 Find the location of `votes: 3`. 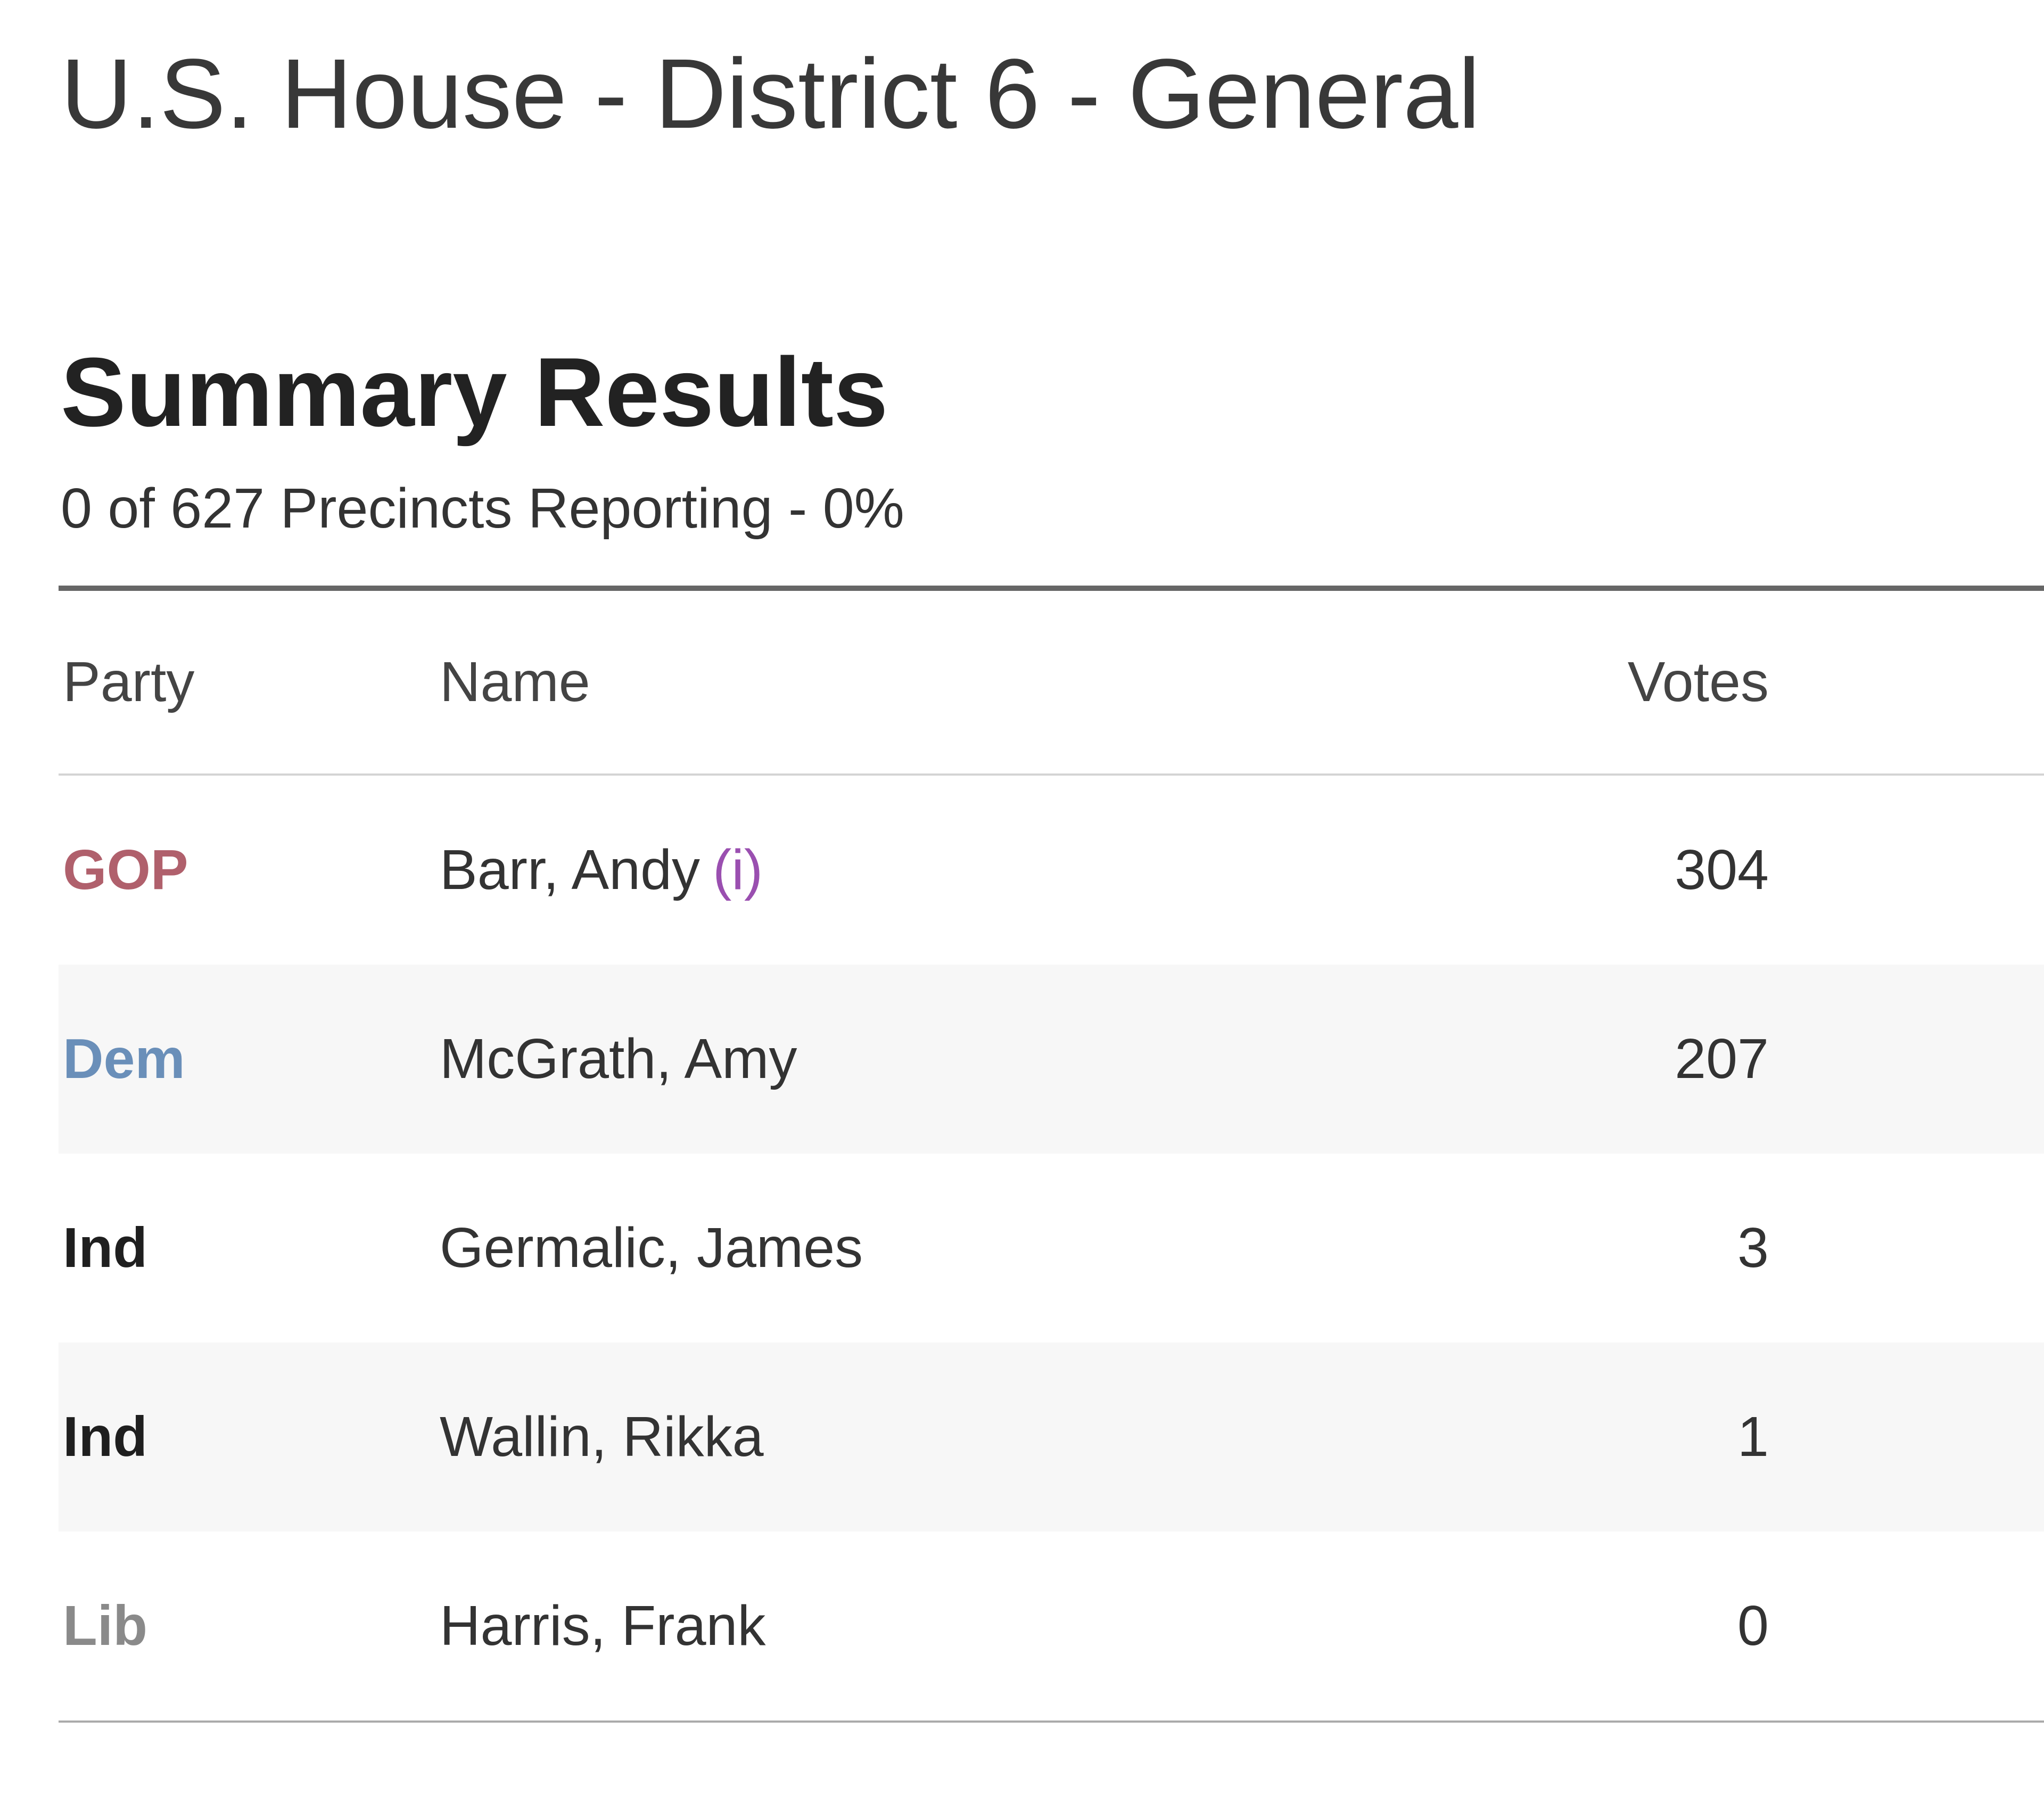

votes: 3 is located at coordinates (1753, 1247).